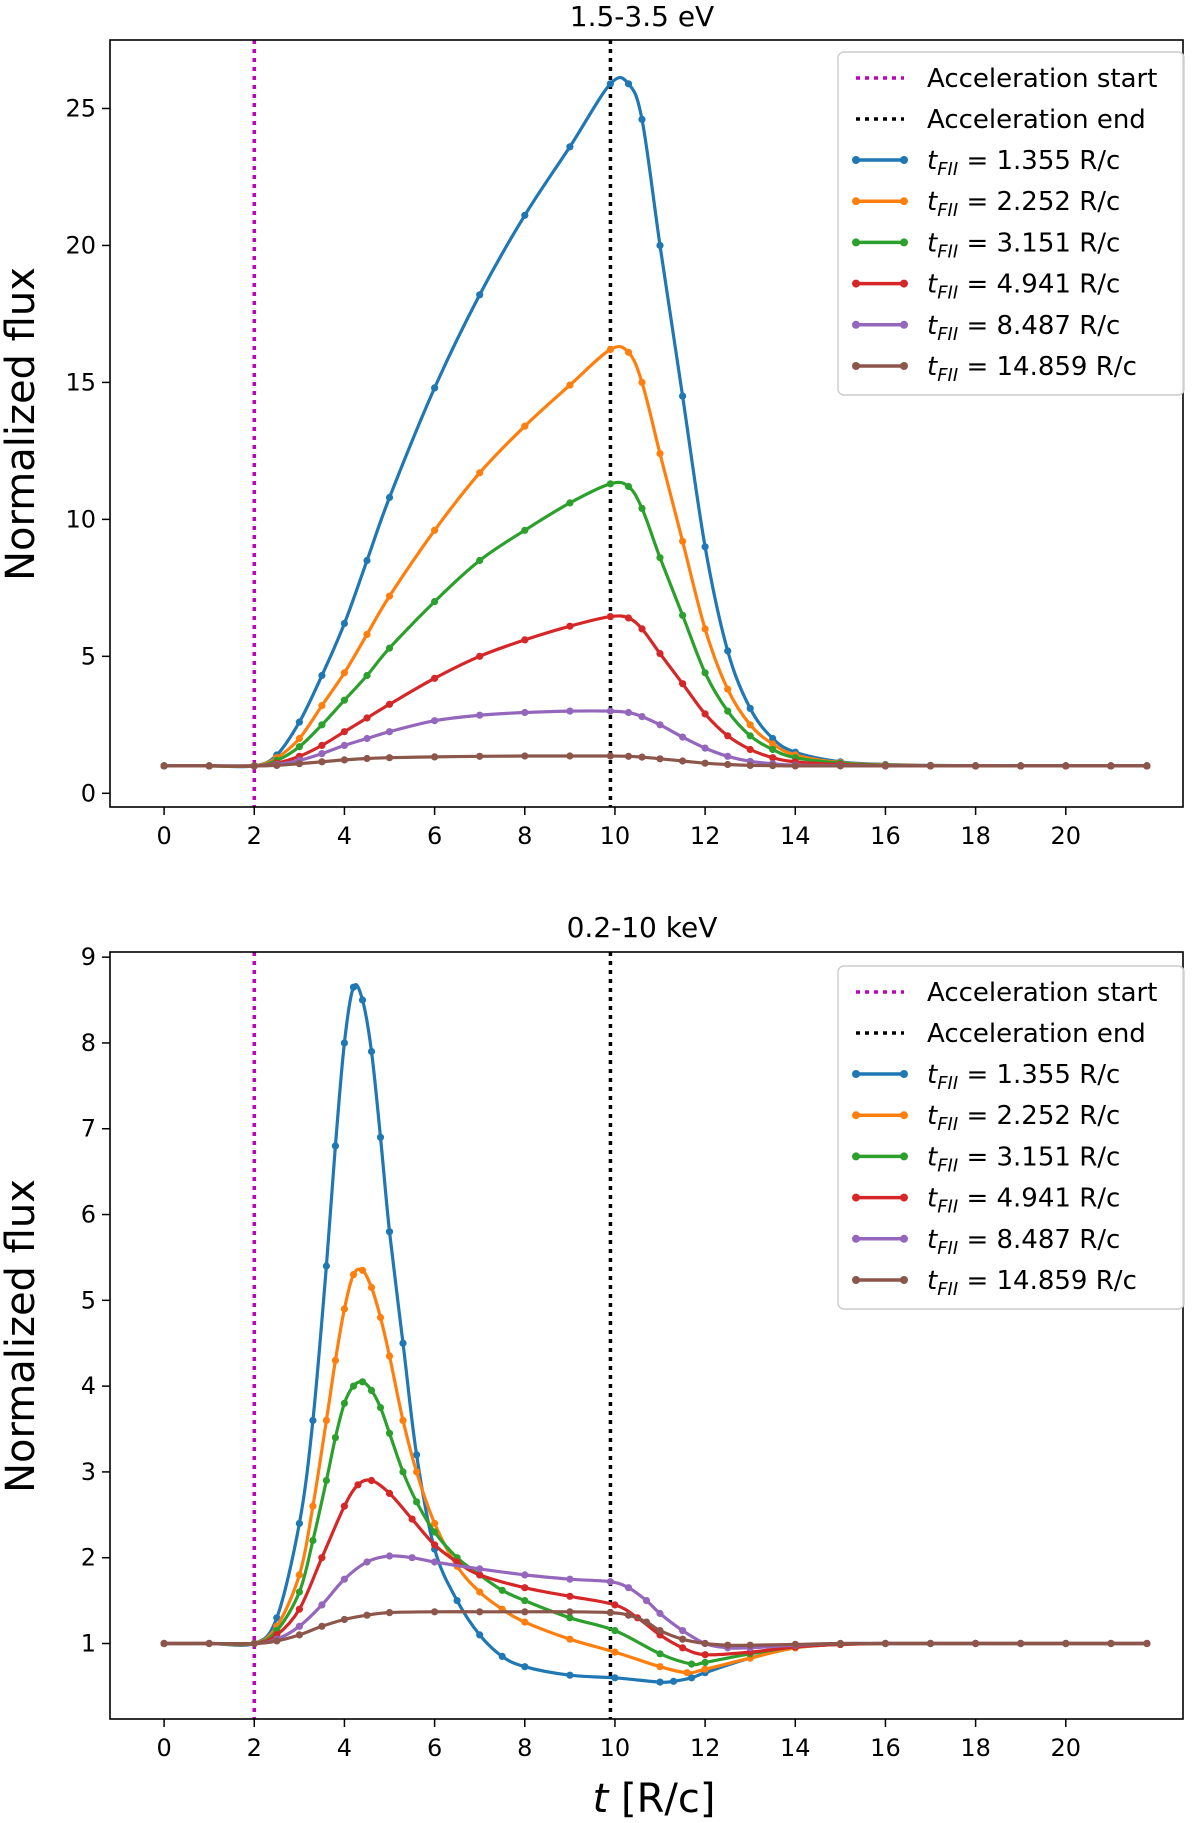 The width and height of the screenshot is (1200, 1823). Describe the element at coordinates (1023, 287) in the screenshot. I see `legend-entry-label: tFII = 4.941 R/c` at that location.